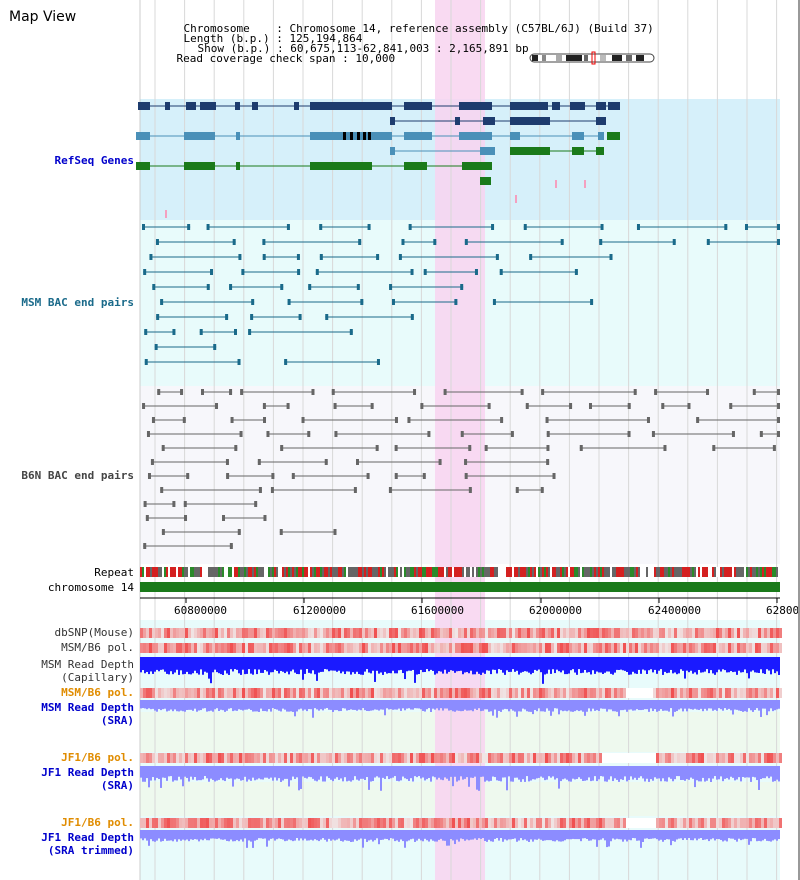 This screenshot has height=880, width=800. Describe the element at coordinates (77, 475) in the screenshot. I see `track-label-b6n-bac: B6N BAC end pairs` at that location.